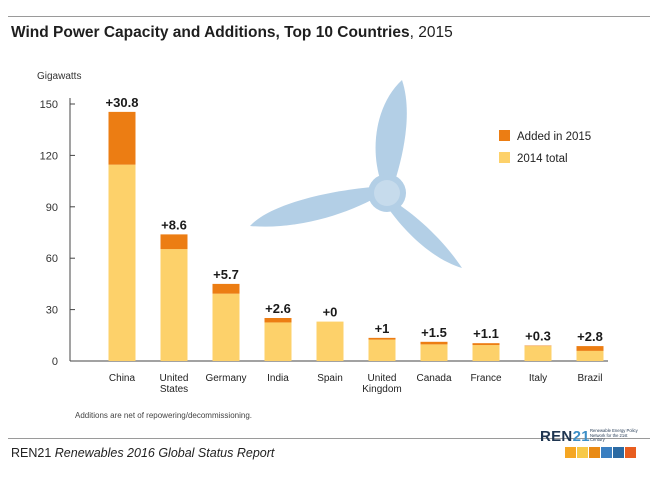 This screenshot has width=658, height=487. Describe the element at coordinates (556, 436) in the screenshot. I see `logo-text-ren: REN` at that location.